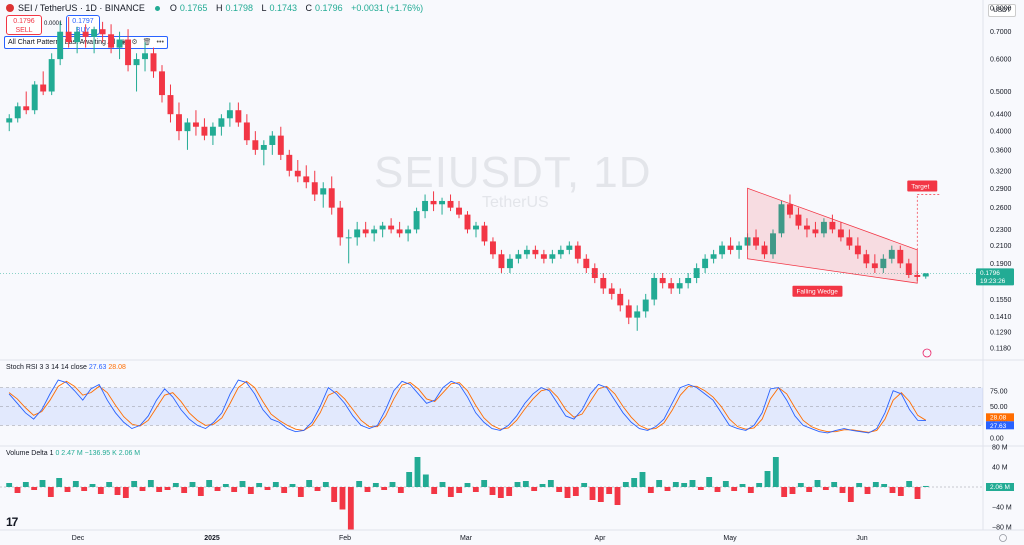 This screenshot has height=545, width=1024. Describe the element at coordinates (999, 391) in the screenshot. I see `stoch-rsi-axis-label: 75.00` at that location.